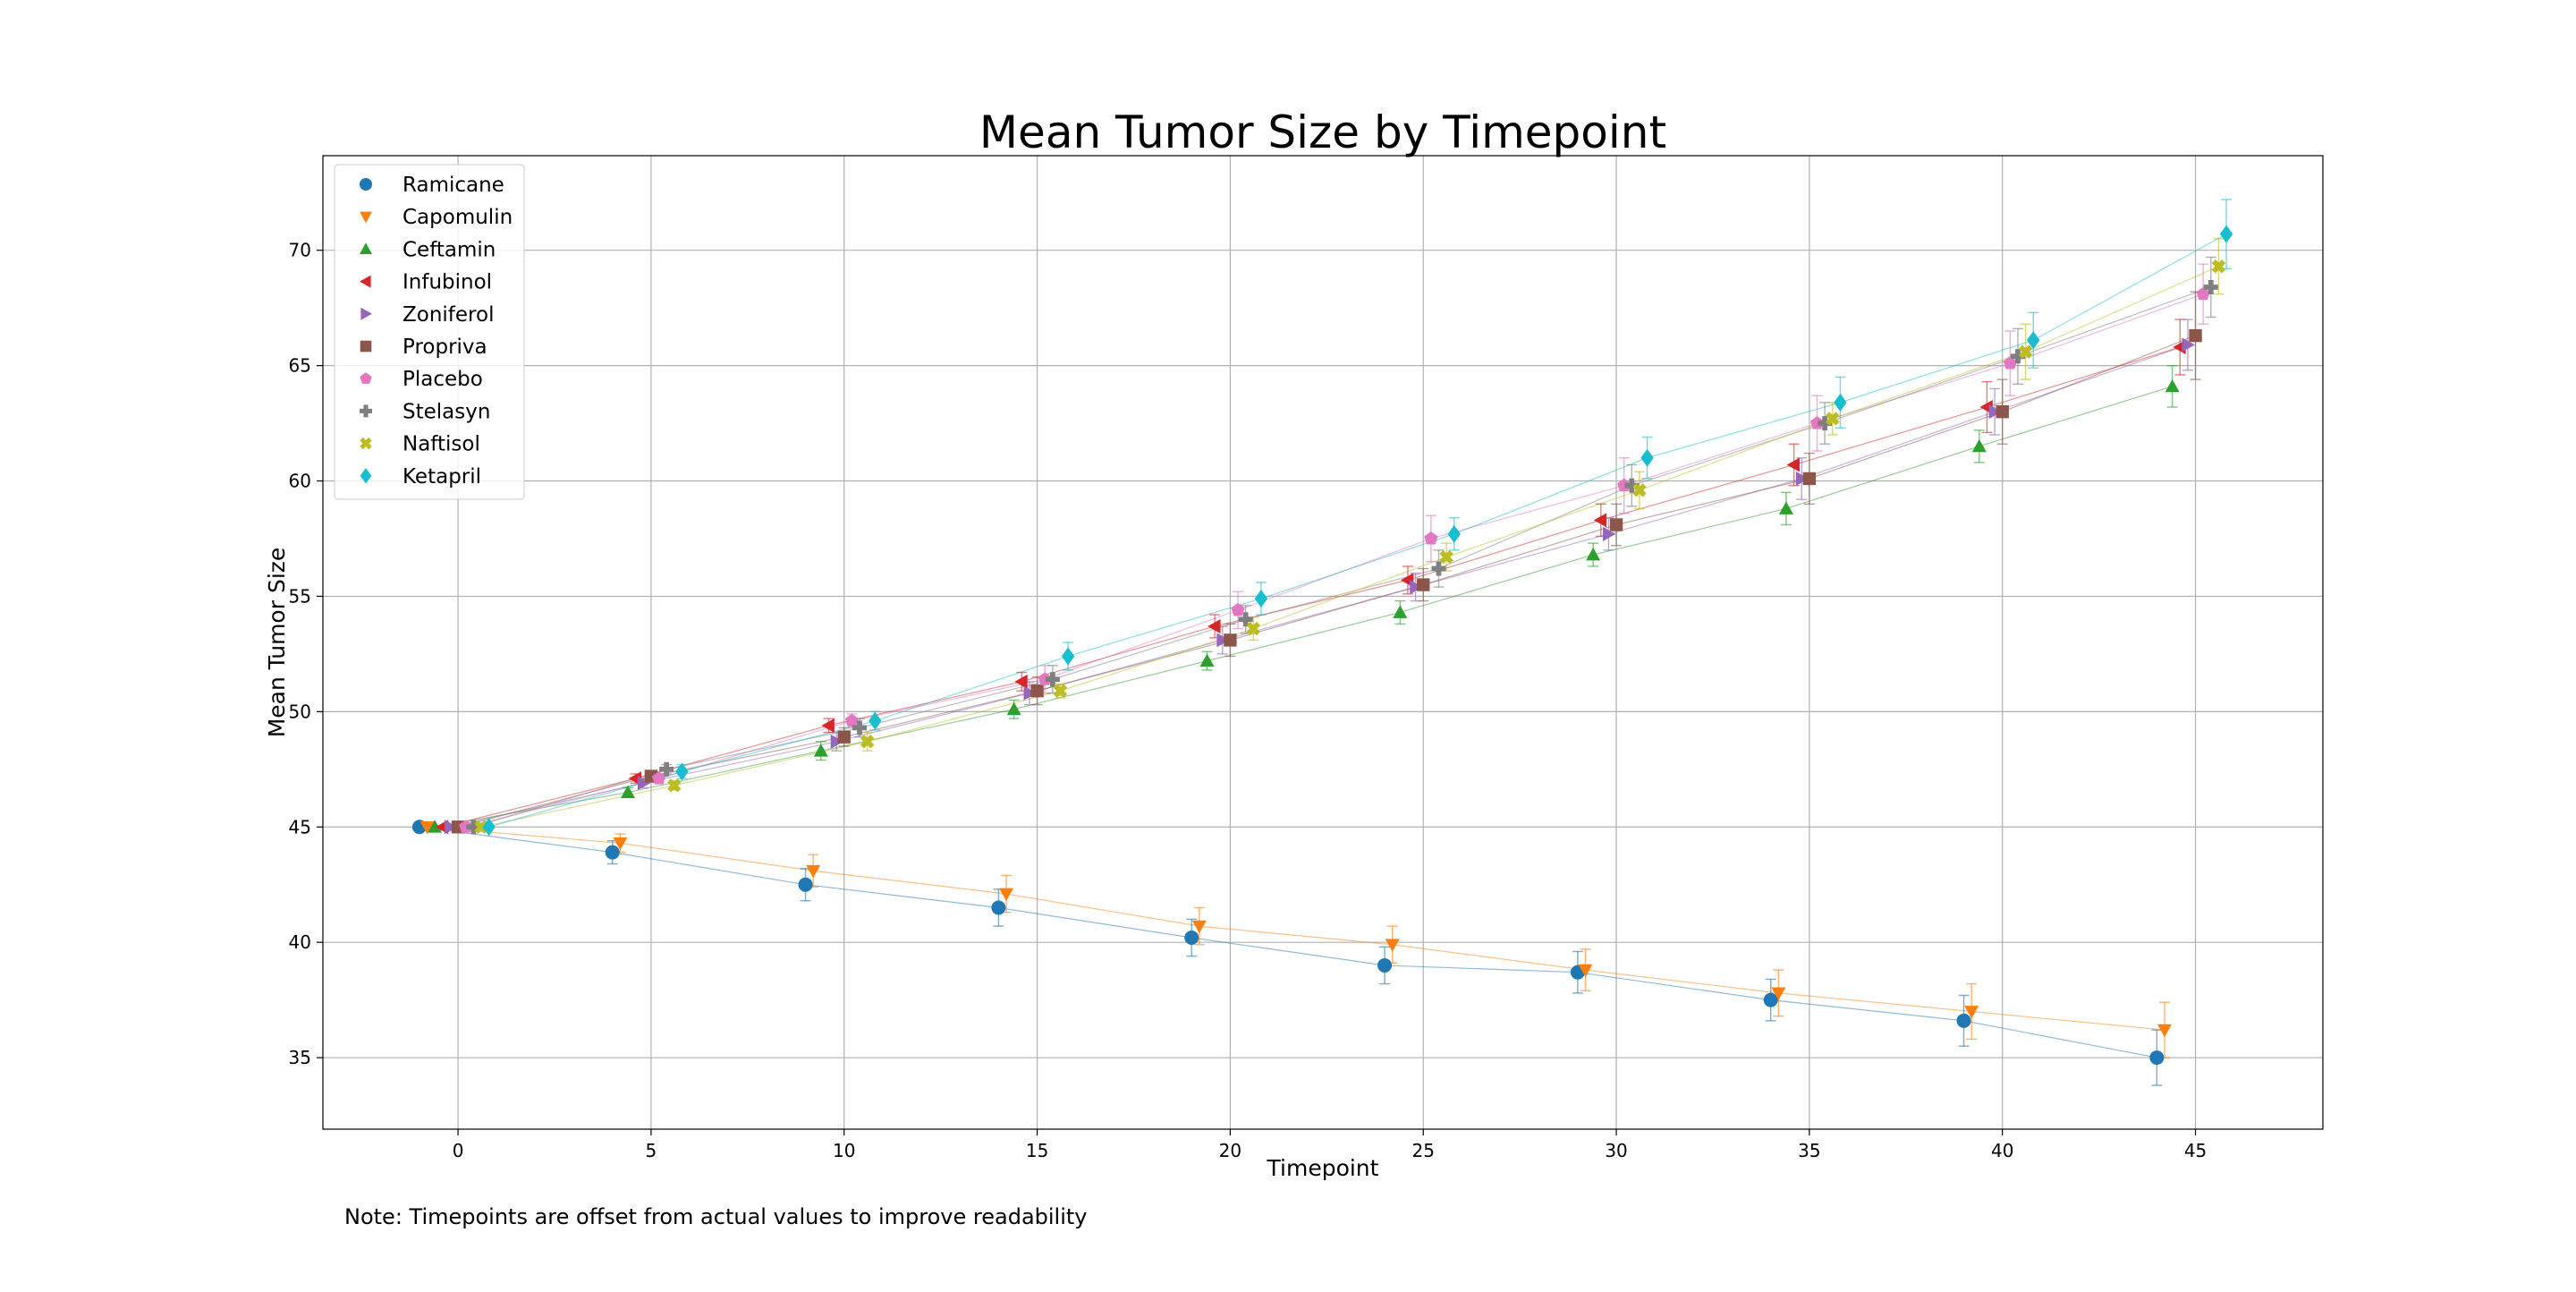 The height and width of the screenshot is (1292, 2576). I want to click on legend-label: Zoniferol, so click(448, 315).